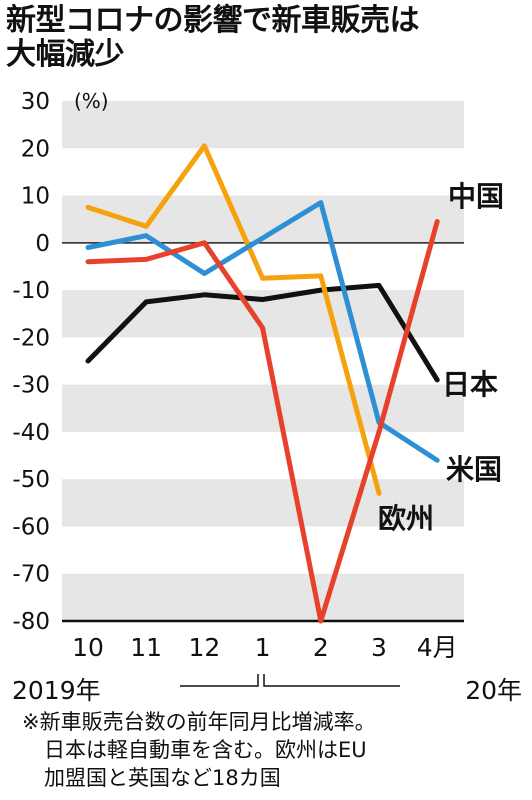  Describe the element at coordinates (35, 197) in the screenshot. I see `y-tick-label: 10` at that location.